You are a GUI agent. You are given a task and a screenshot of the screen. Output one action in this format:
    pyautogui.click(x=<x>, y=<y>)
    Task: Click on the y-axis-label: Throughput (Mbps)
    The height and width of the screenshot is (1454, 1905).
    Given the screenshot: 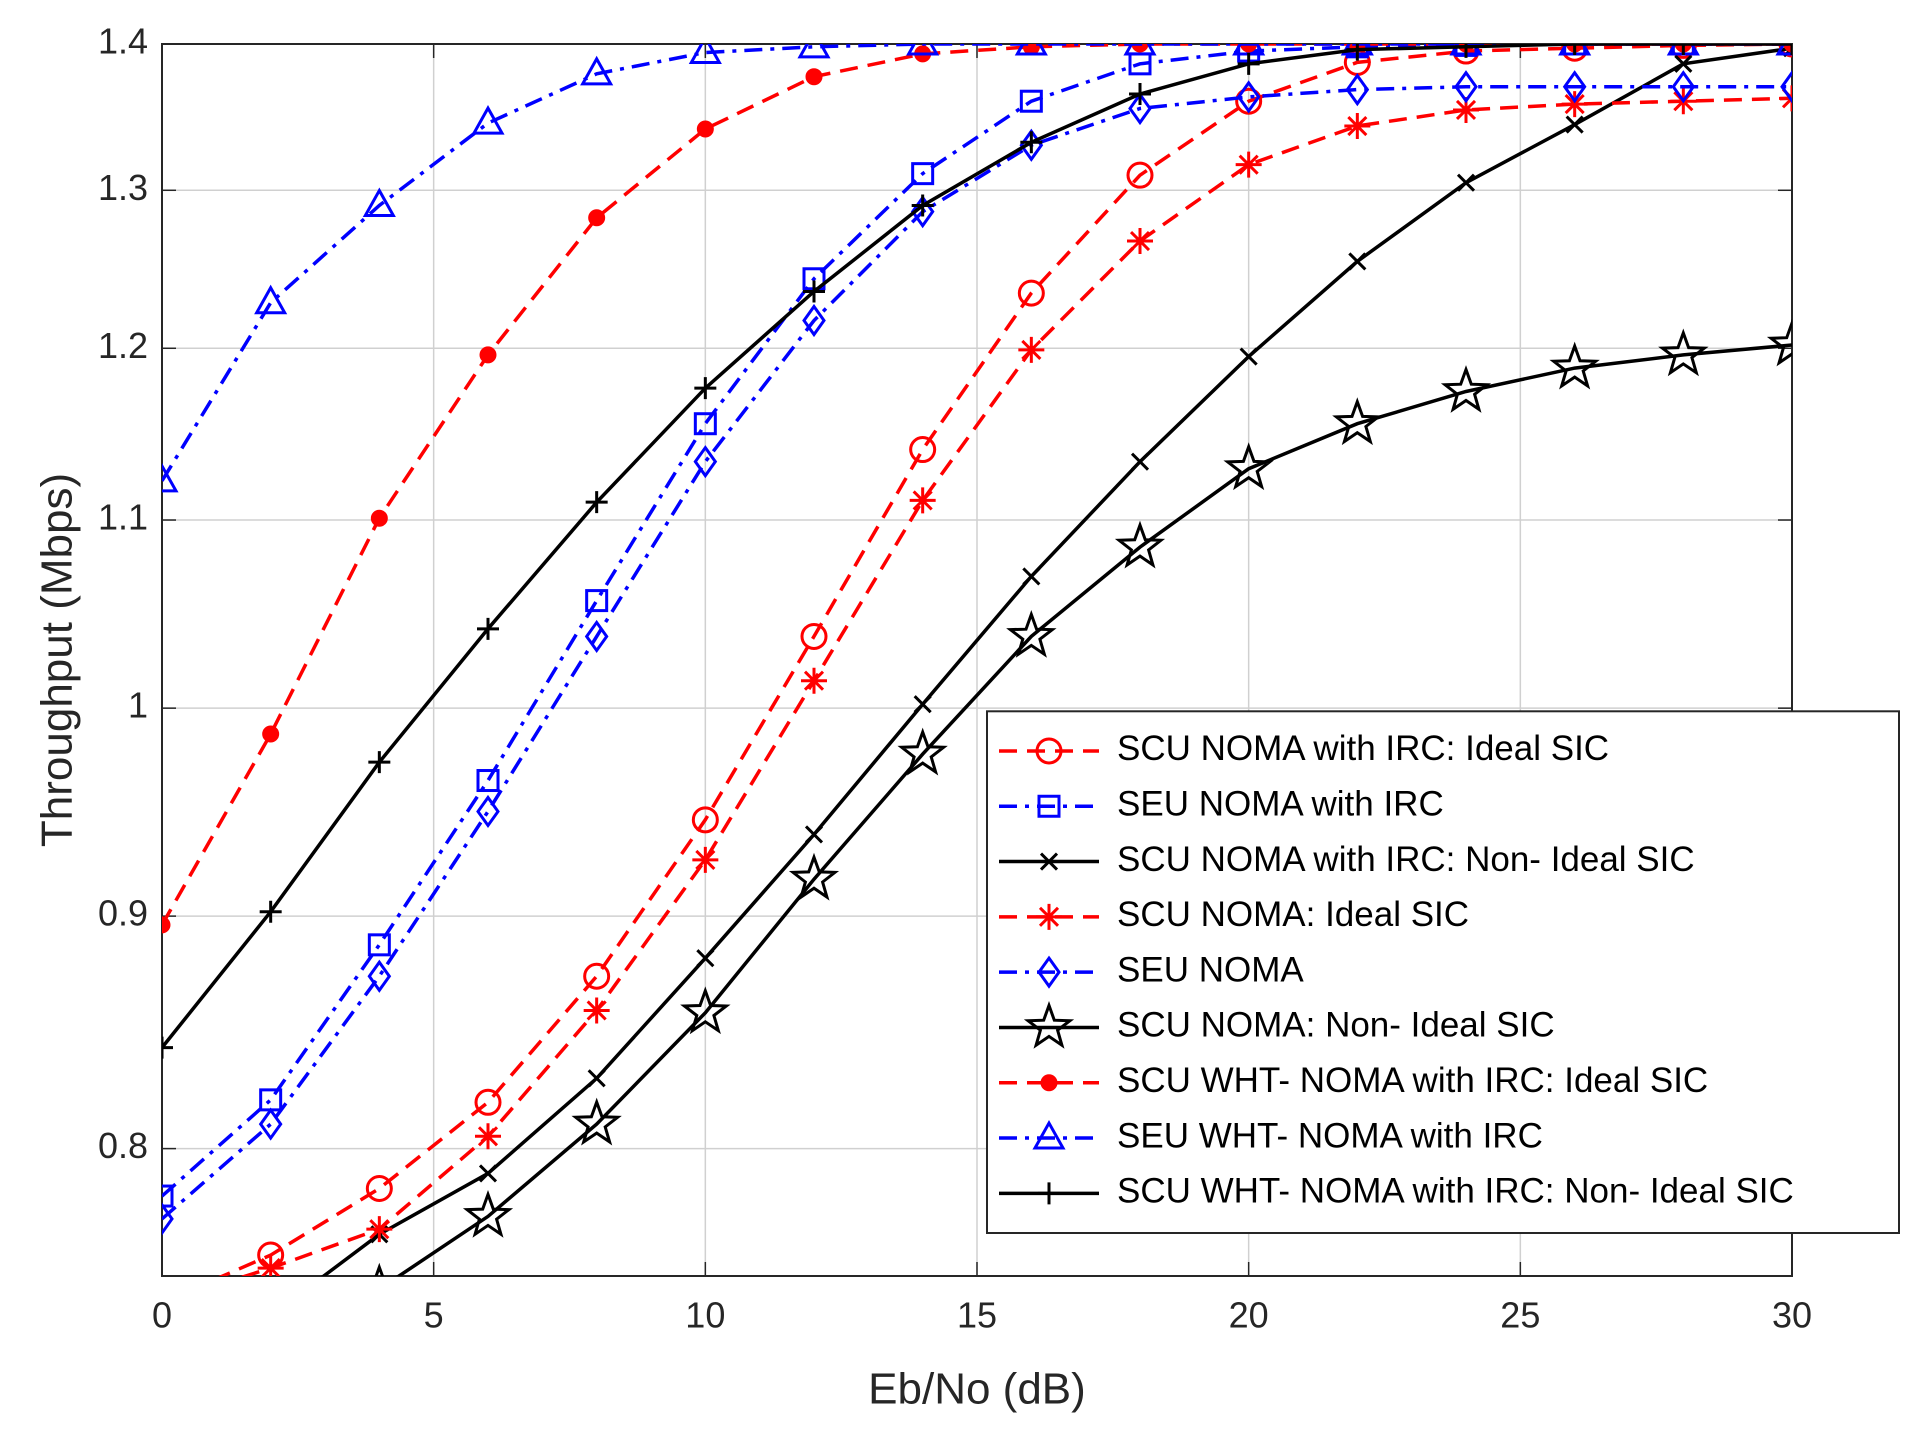 What is the action you would take?
    pyautogui.click(x=57, y=660)
    